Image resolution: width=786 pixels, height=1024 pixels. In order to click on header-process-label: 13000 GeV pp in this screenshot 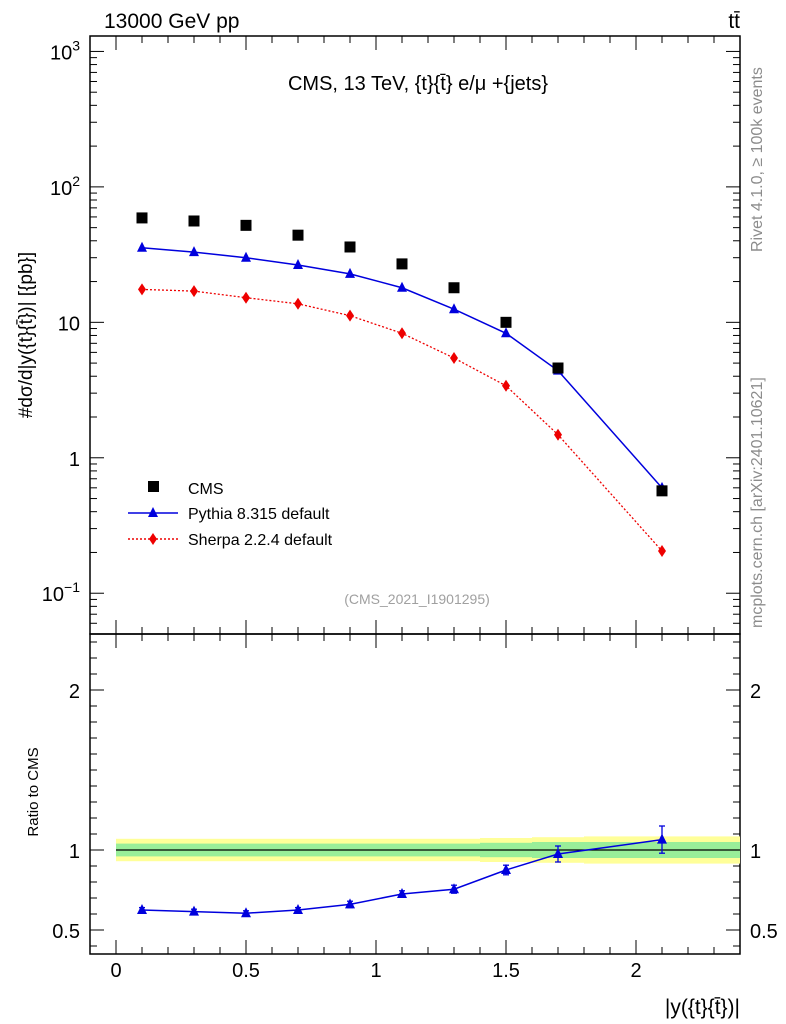, I will do `click(171, 21)`.